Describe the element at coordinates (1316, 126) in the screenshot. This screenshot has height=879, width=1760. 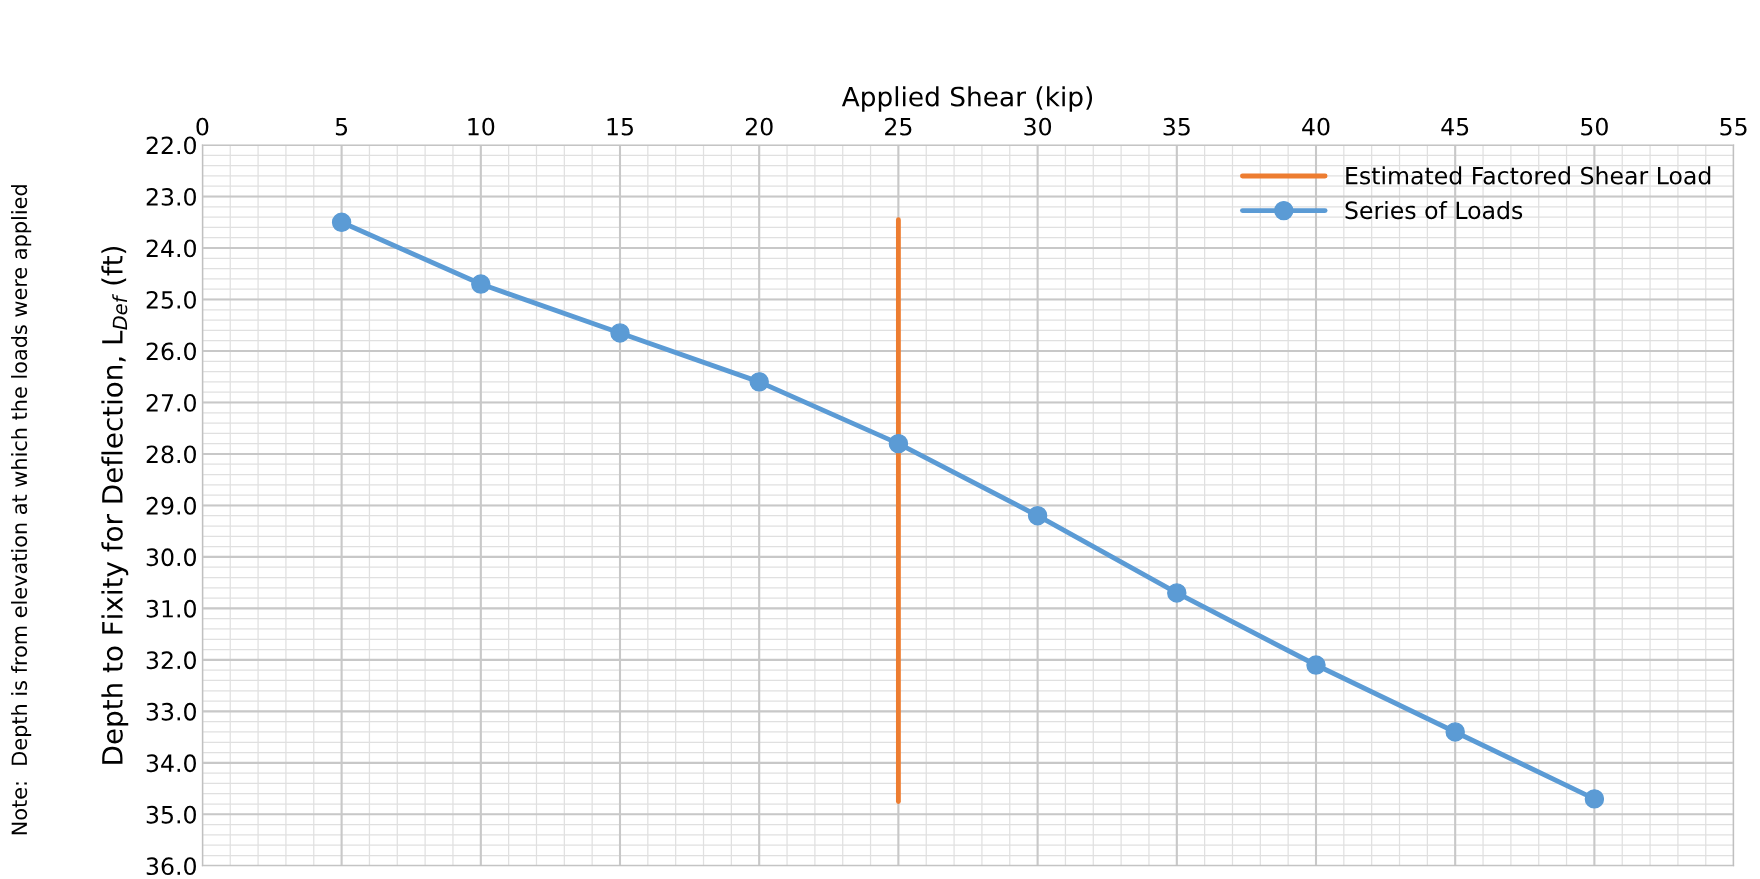
I see `x-tick-label: 40` at that location.